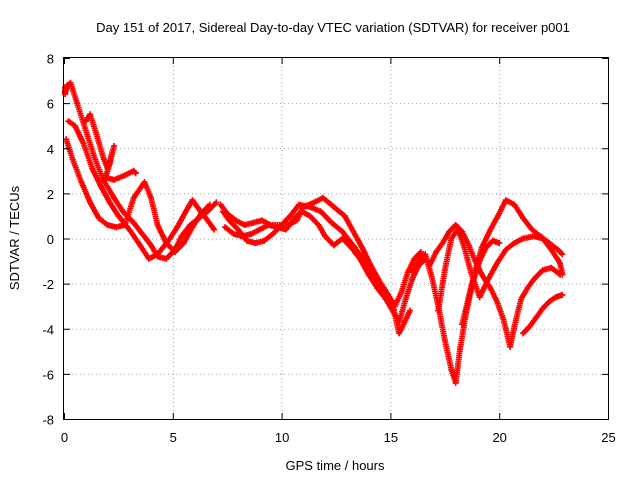  Describe the element at coordinates (50, 194) in the screenshot. I see `y-tick-label: 2` at that location.